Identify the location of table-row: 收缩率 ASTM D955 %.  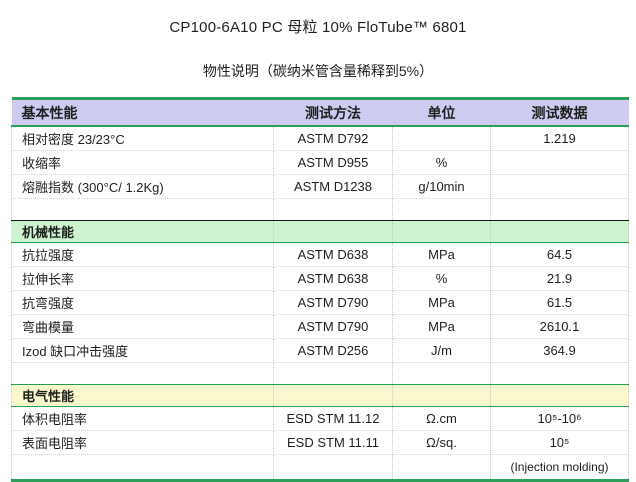
(320, 162).